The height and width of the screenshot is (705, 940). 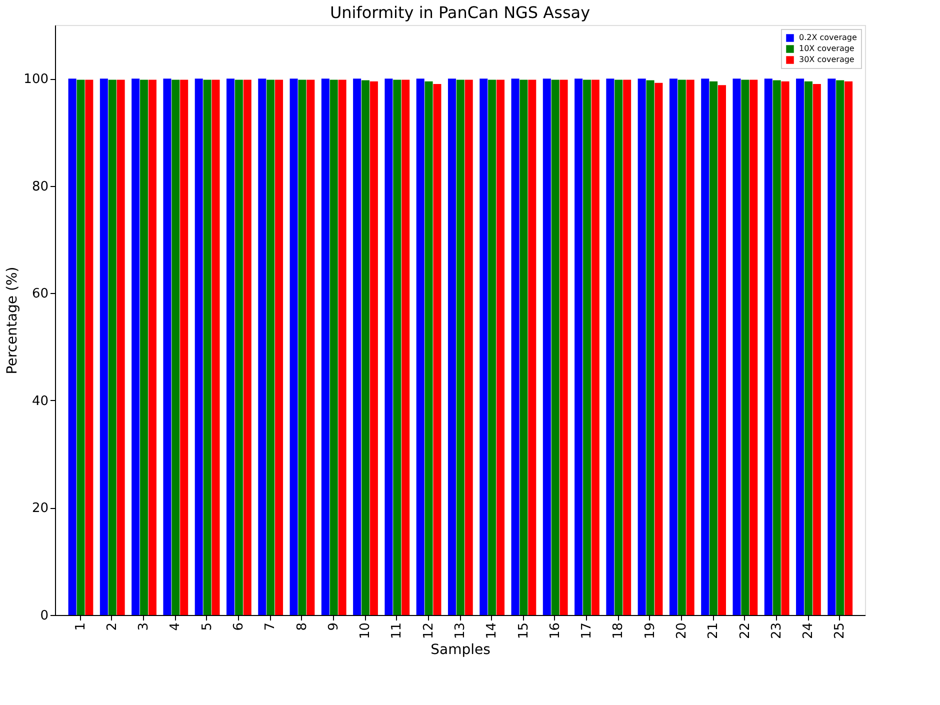 I want to click on x-tick-label: 23, so click(x=776, y=631).